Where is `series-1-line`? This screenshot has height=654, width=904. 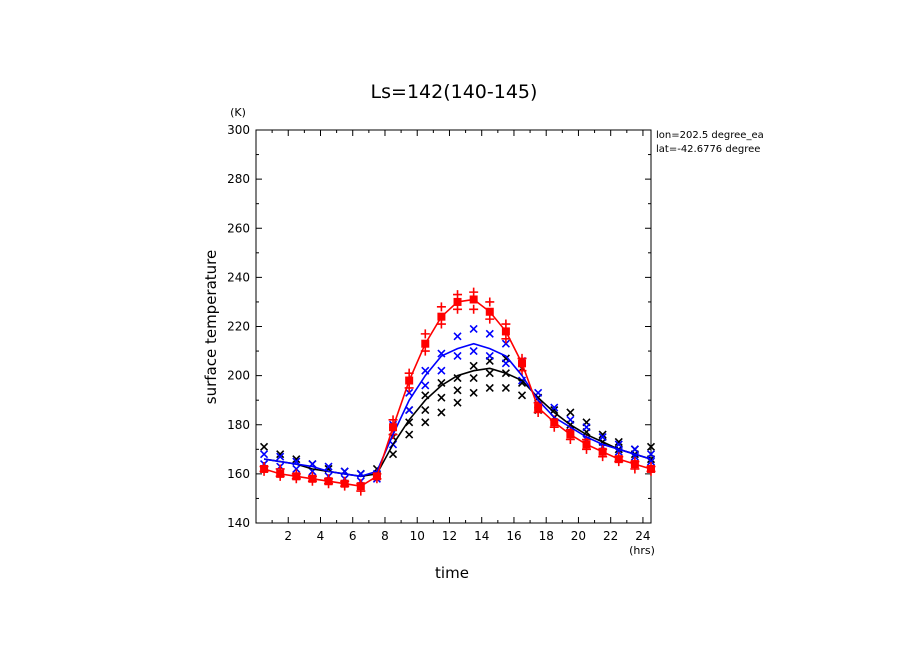 series-1-line is located at coordinates (457, 410).